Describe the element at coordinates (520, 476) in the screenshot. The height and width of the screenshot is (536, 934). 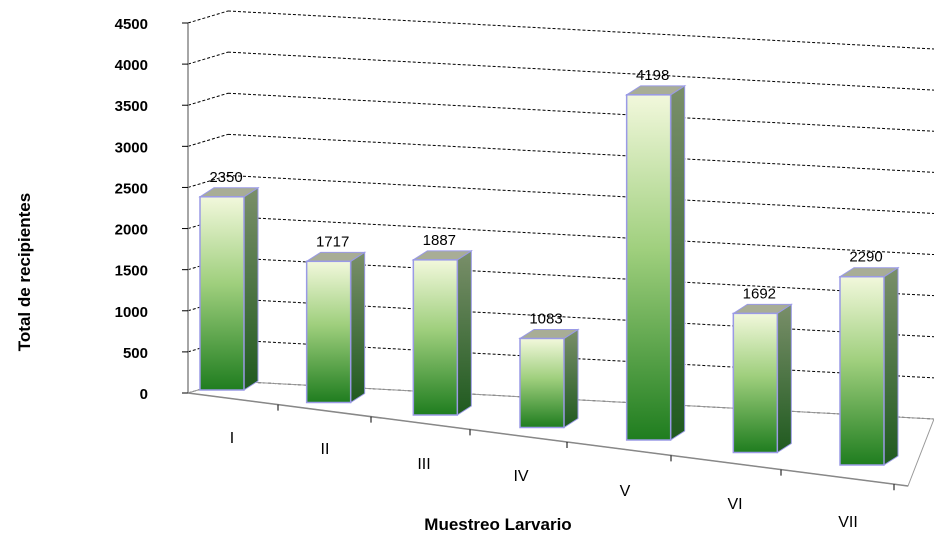
I see `x-tick-label: IV` at that location.